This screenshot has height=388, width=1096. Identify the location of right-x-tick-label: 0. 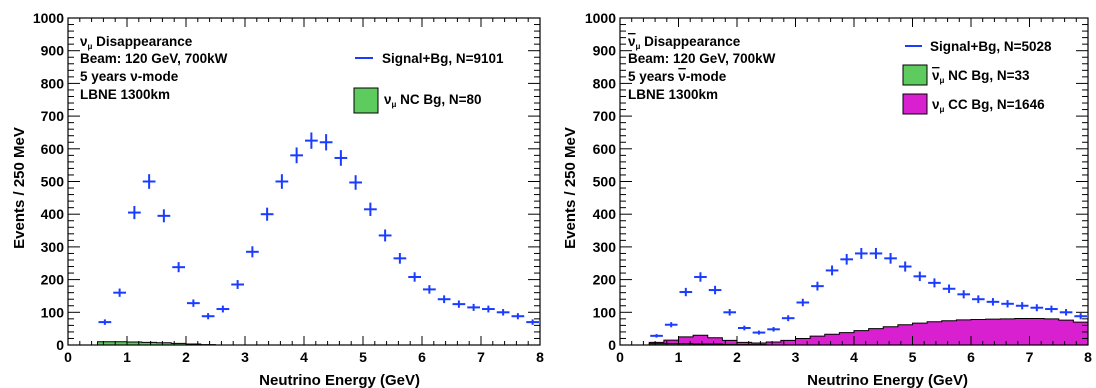
(620, 357).